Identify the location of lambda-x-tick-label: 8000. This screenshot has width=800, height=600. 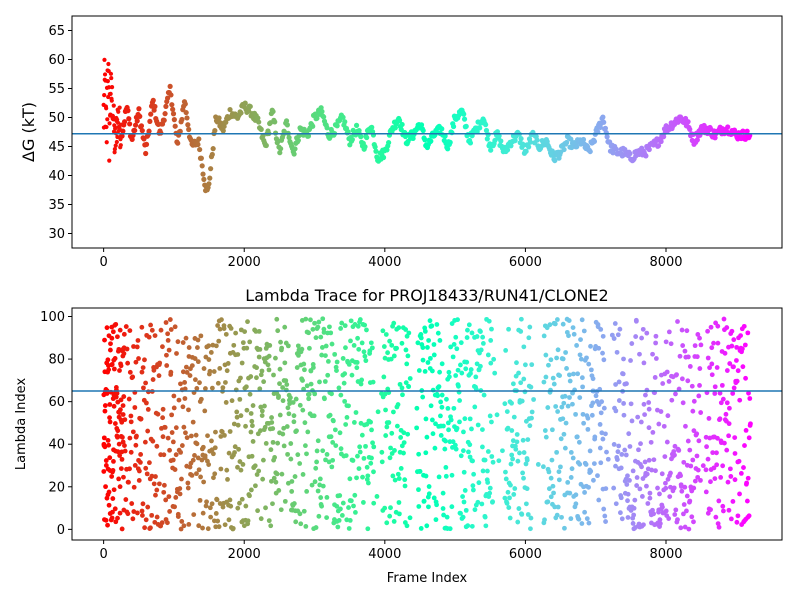
(665, 554).